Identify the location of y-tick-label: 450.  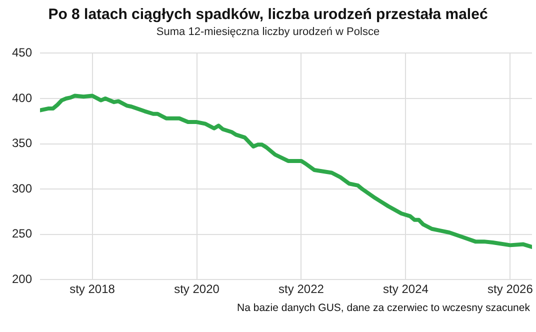
(22, 53).